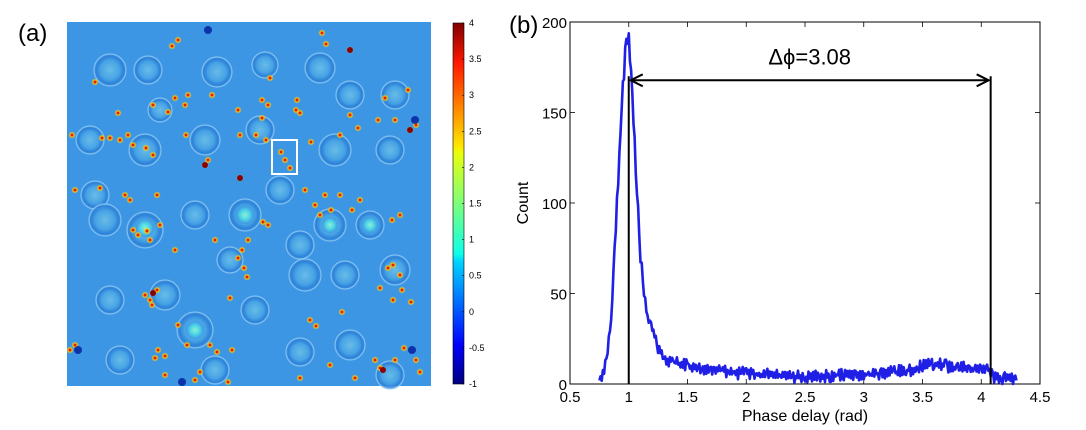 The image size is (1086, 430). What do you see at coordinates (563, 385) in the screenshot?
I see `y-tick-label: 0` at bounding box center [563, 385].